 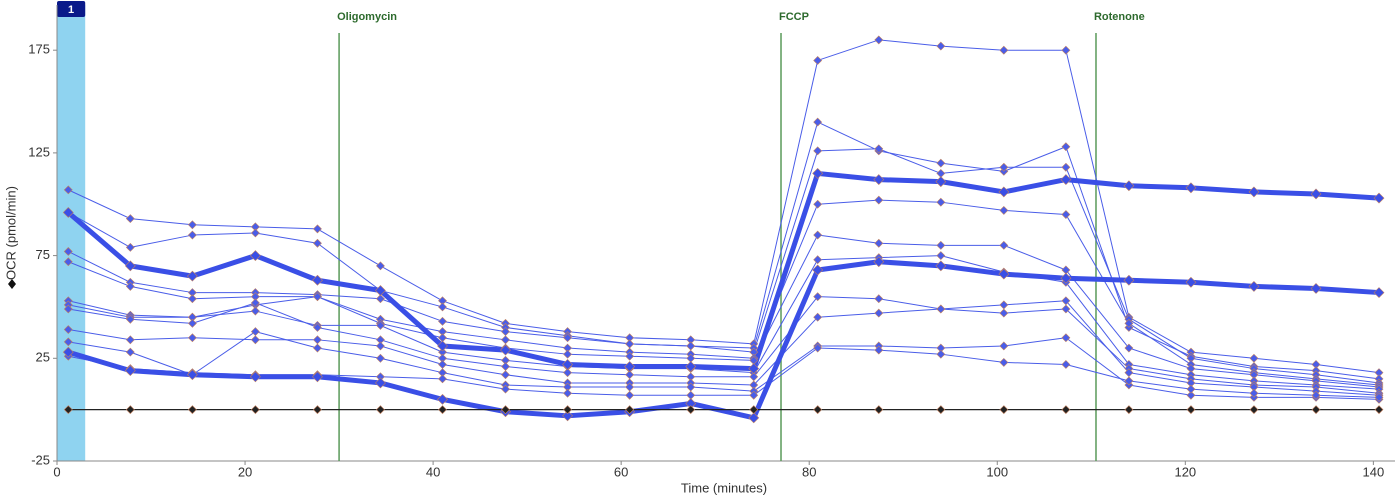 What do you see at coordinates (1185, 471) in the screenshot?
I see `x-tick-label: 120` at bounding box center [1185, 471].